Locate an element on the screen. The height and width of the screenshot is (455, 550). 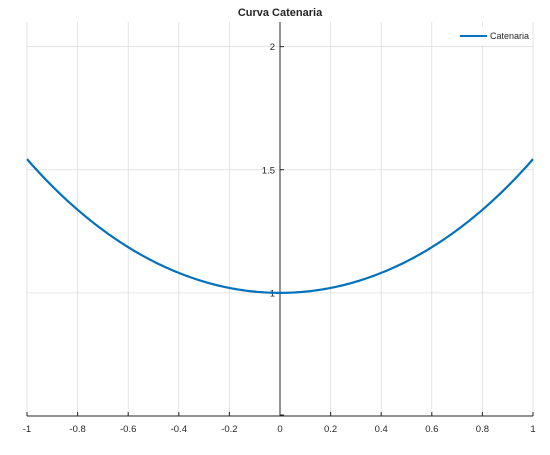
x-tick-label: 0.6 is located at coordinates (431, 429).